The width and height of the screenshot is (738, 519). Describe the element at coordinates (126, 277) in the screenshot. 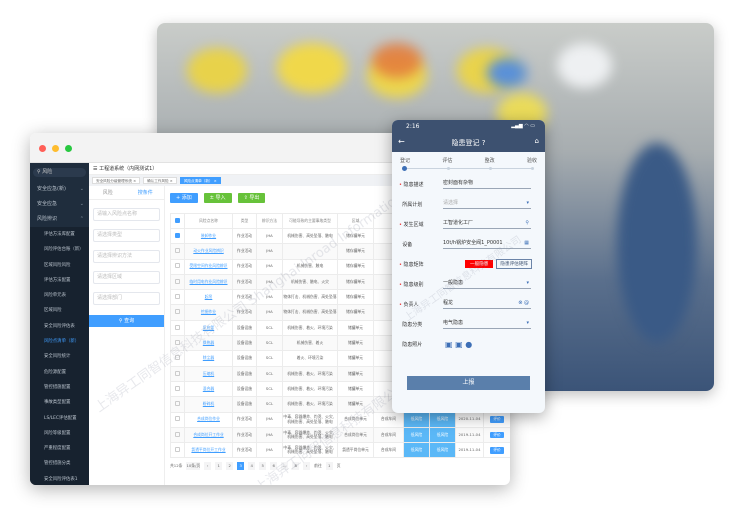

I see `area-select: 请选择区域` at that location.